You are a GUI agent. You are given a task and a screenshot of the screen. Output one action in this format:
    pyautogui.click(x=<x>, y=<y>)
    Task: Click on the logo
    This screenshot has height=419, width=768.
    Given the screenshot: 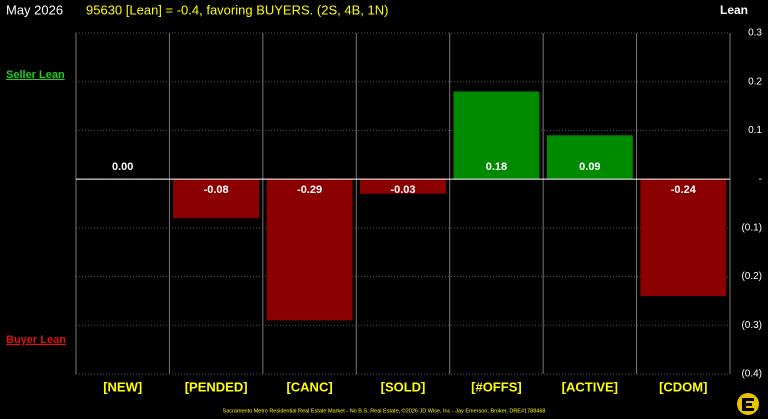 What is the action you would take?
    pyautogui.click(x=748, y=404)
    